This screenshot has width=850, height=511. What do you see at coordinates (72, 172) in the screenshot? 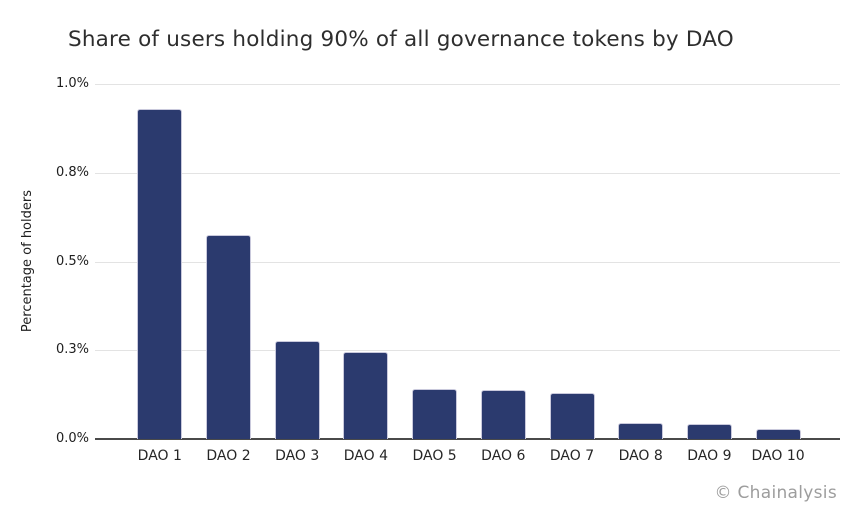
I see `y-tick-label: 0.8%` at bounding box center [72, 172].